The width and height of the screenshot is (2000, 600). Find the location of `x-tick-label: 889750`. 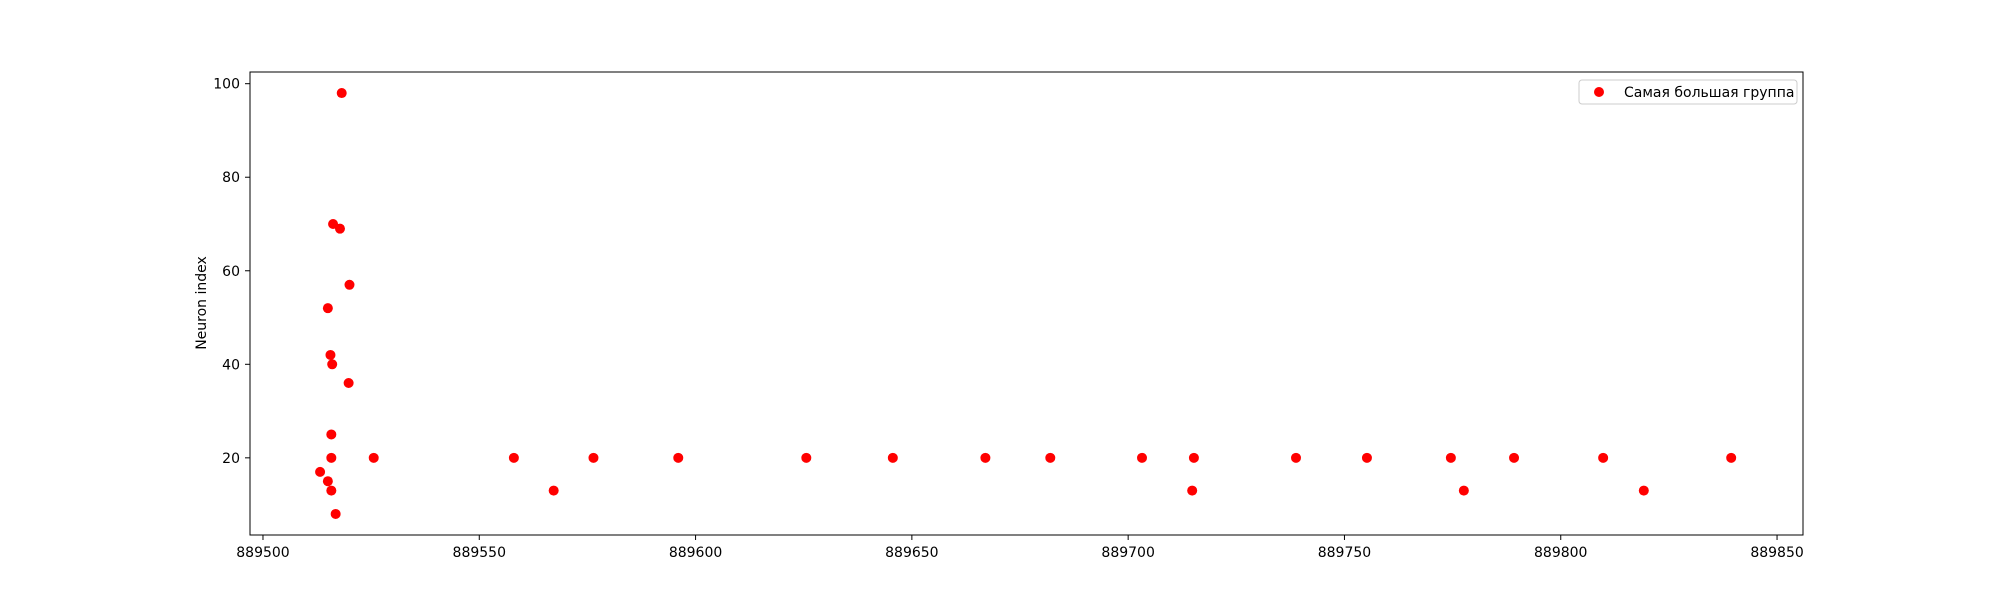

x-tick-label: 889750 is located at coordinates (1344, 553).